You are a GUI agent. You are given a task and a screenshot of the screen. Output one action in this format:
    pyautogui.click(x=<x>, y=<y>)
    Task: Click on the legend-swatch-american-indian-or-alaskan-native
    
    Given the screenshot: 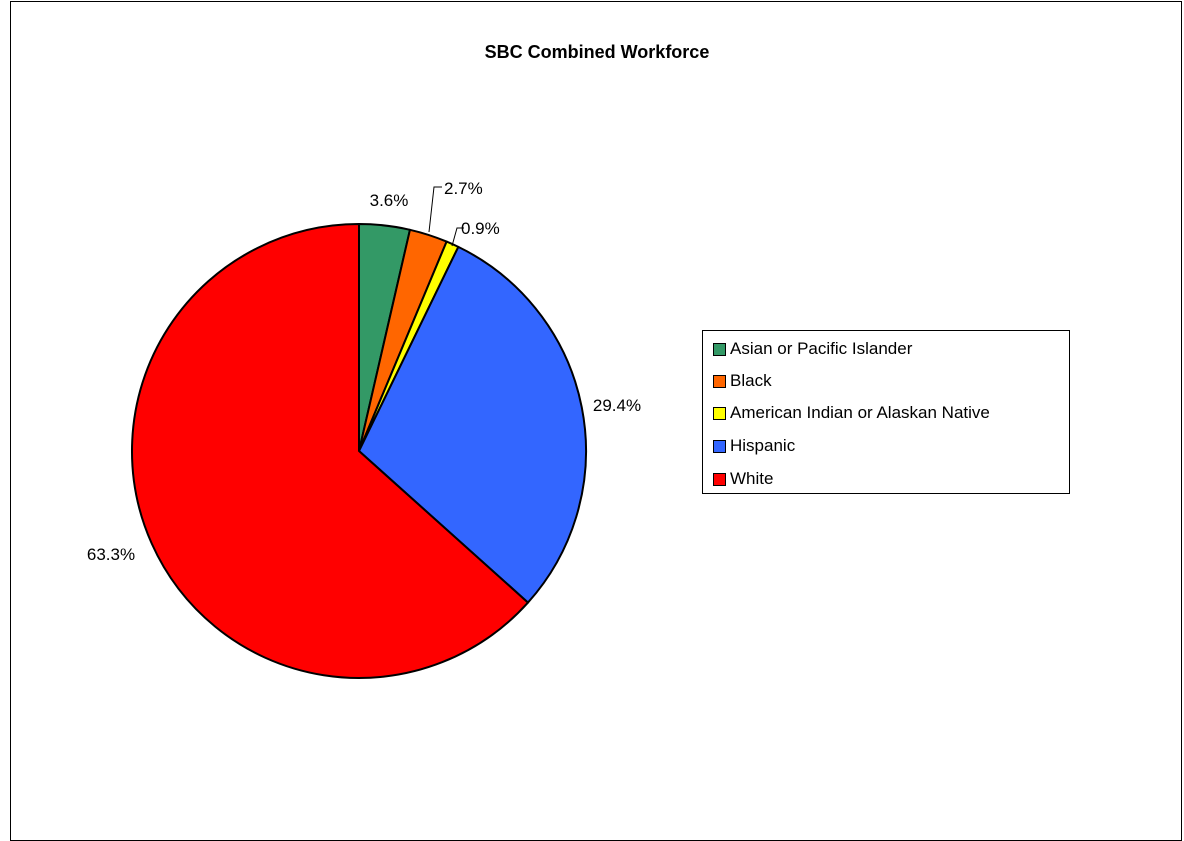 What is the action you would take?
    pyautogui.click(x=719, y=413)
    